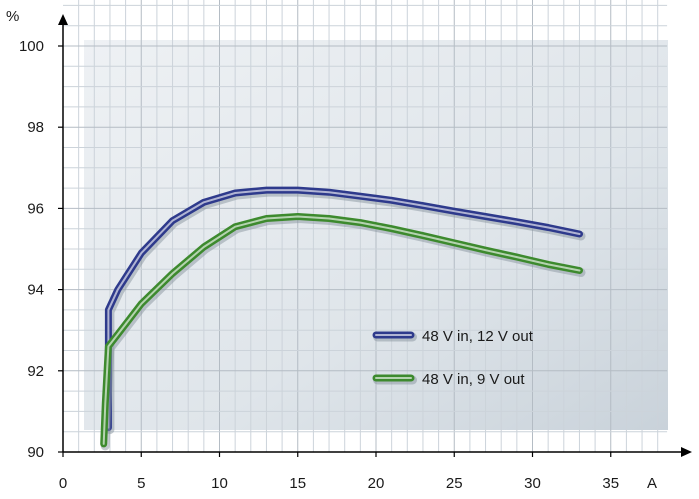 This screenshot has width=699, height=499. What do you see at coordinates (63, 483) in the screenshot?
I see `x-tick-label: 0` at bounding box center [63, 483].